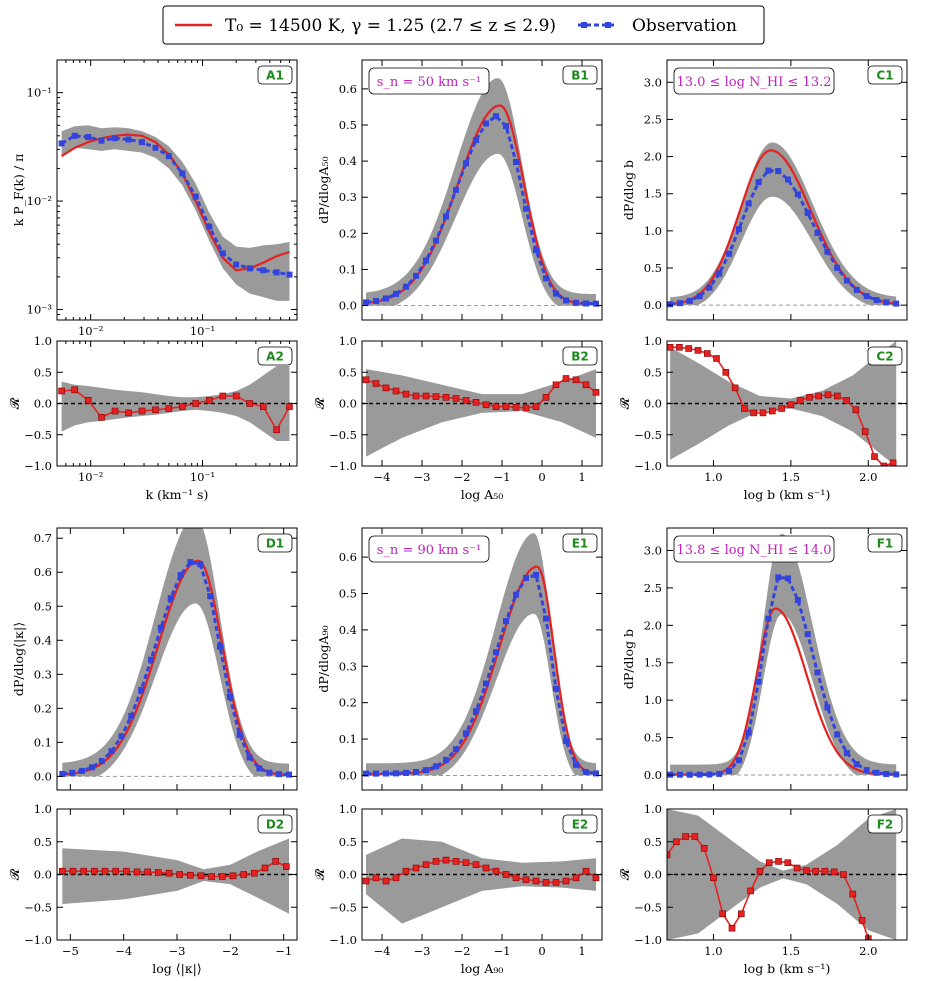  I want to click on panel-tag: C1, so click(884, 76).